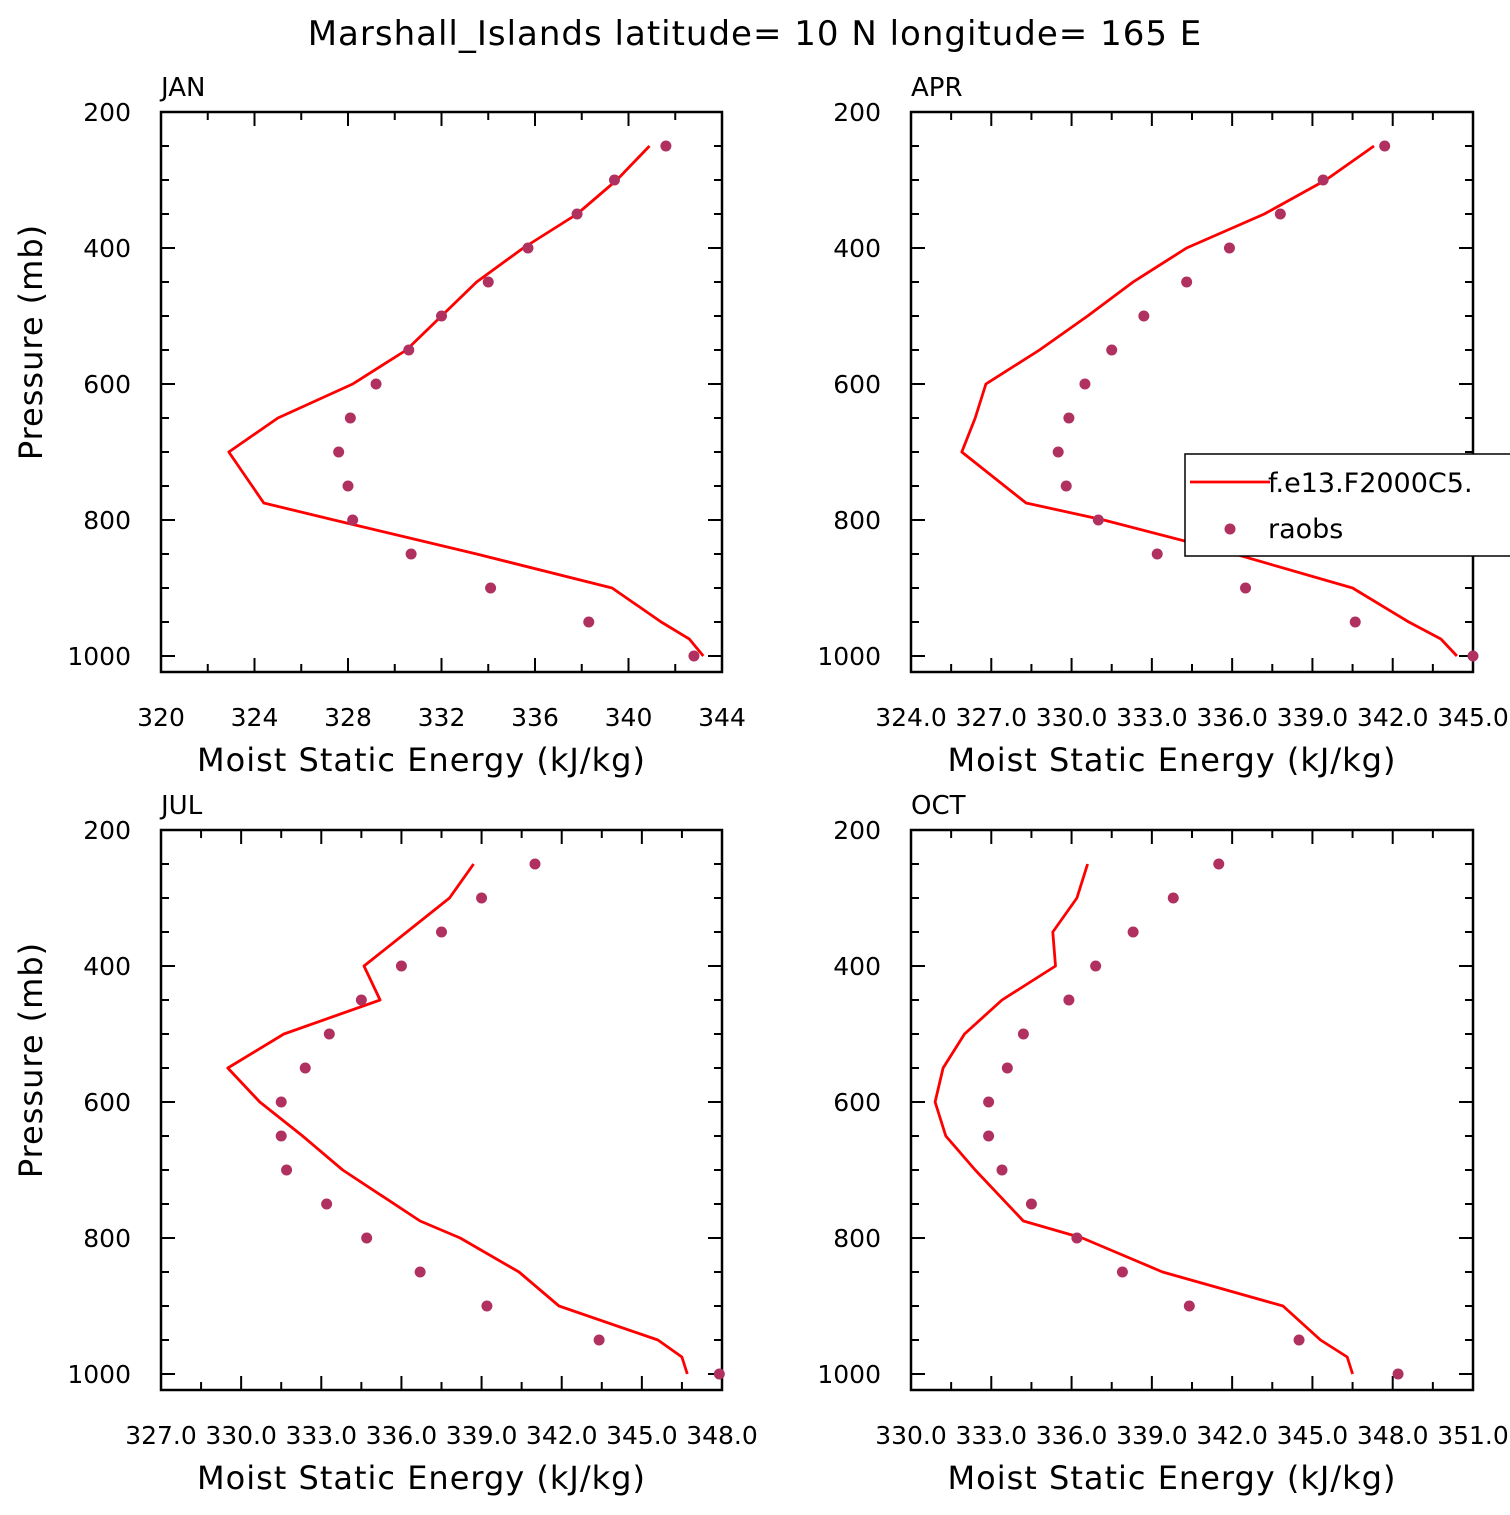 The height and width of the screenshot is (1515, 1510). What do you see at coordinates (991, 717) in the screenshot?
I see `x-tick-label: 327.0` at bounding box center [991, 717].